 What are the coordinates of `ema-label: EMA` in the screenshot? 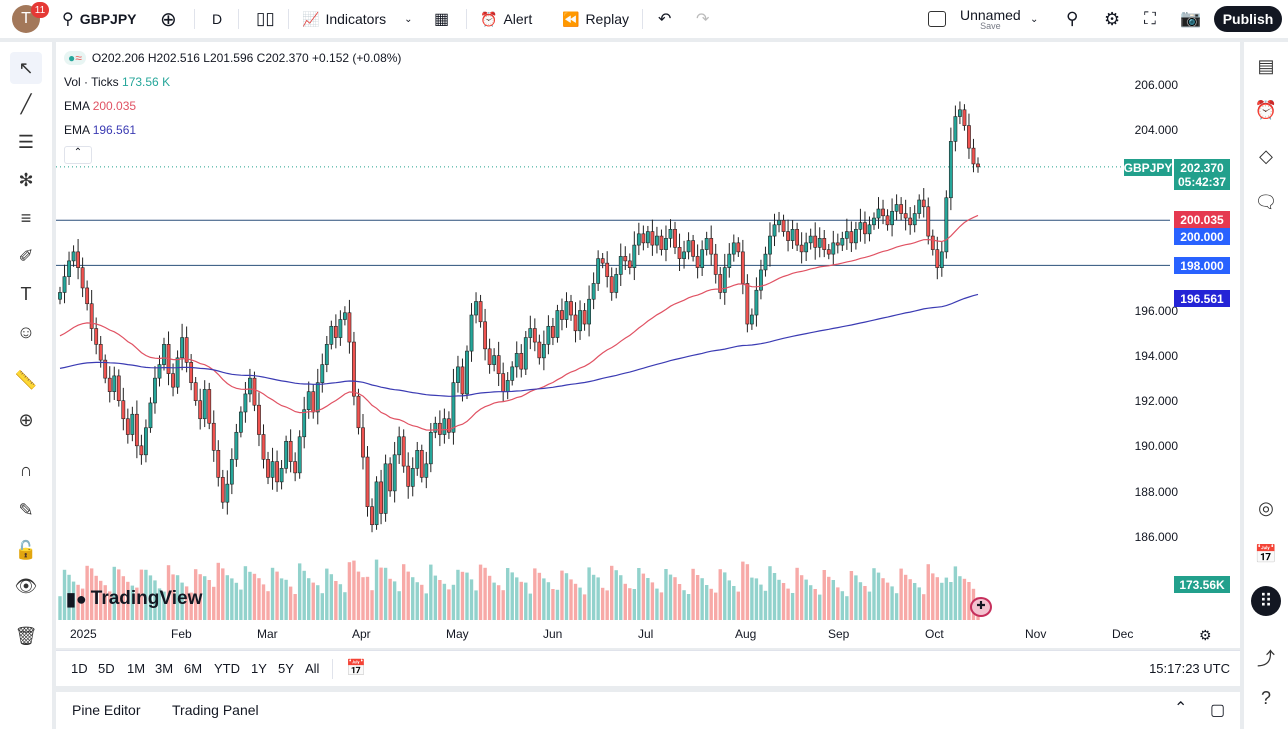 It's located at (77, 106).